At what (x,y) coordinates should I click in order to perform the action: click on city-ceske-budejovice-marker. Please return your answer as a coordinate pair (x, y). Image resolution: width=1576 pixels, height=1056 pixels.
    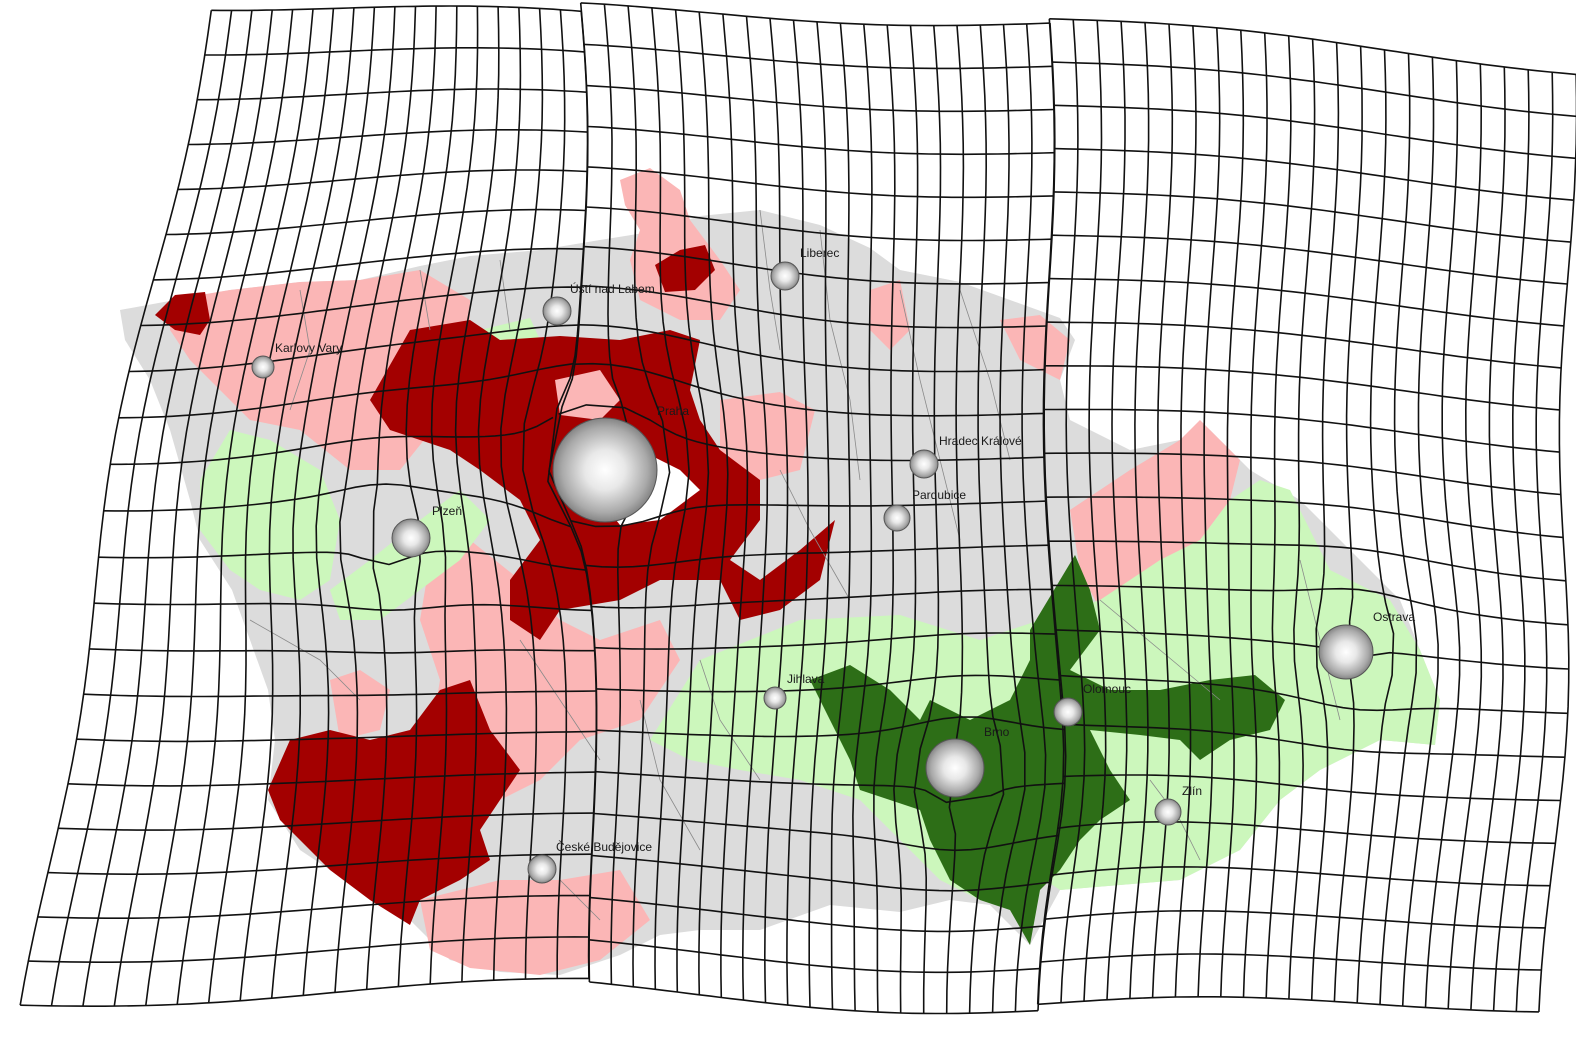
    Looking at the image, I should click on (542, 869).